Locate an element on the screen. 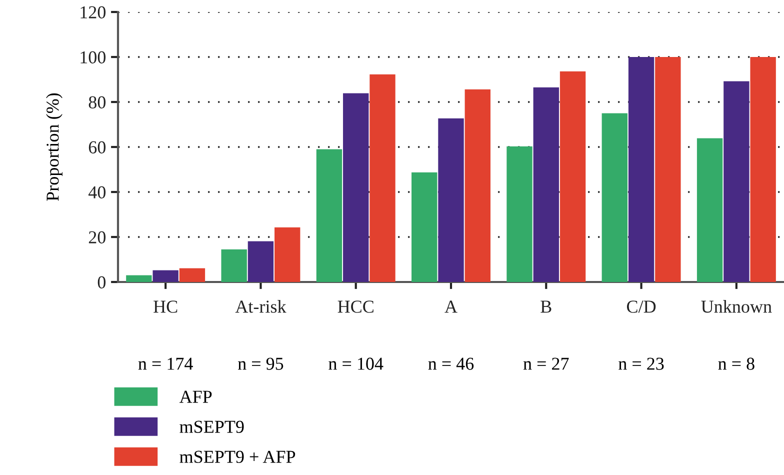 This screenshot has height=475, width=784. text: n = 95 is located at coordinates (261, 364).